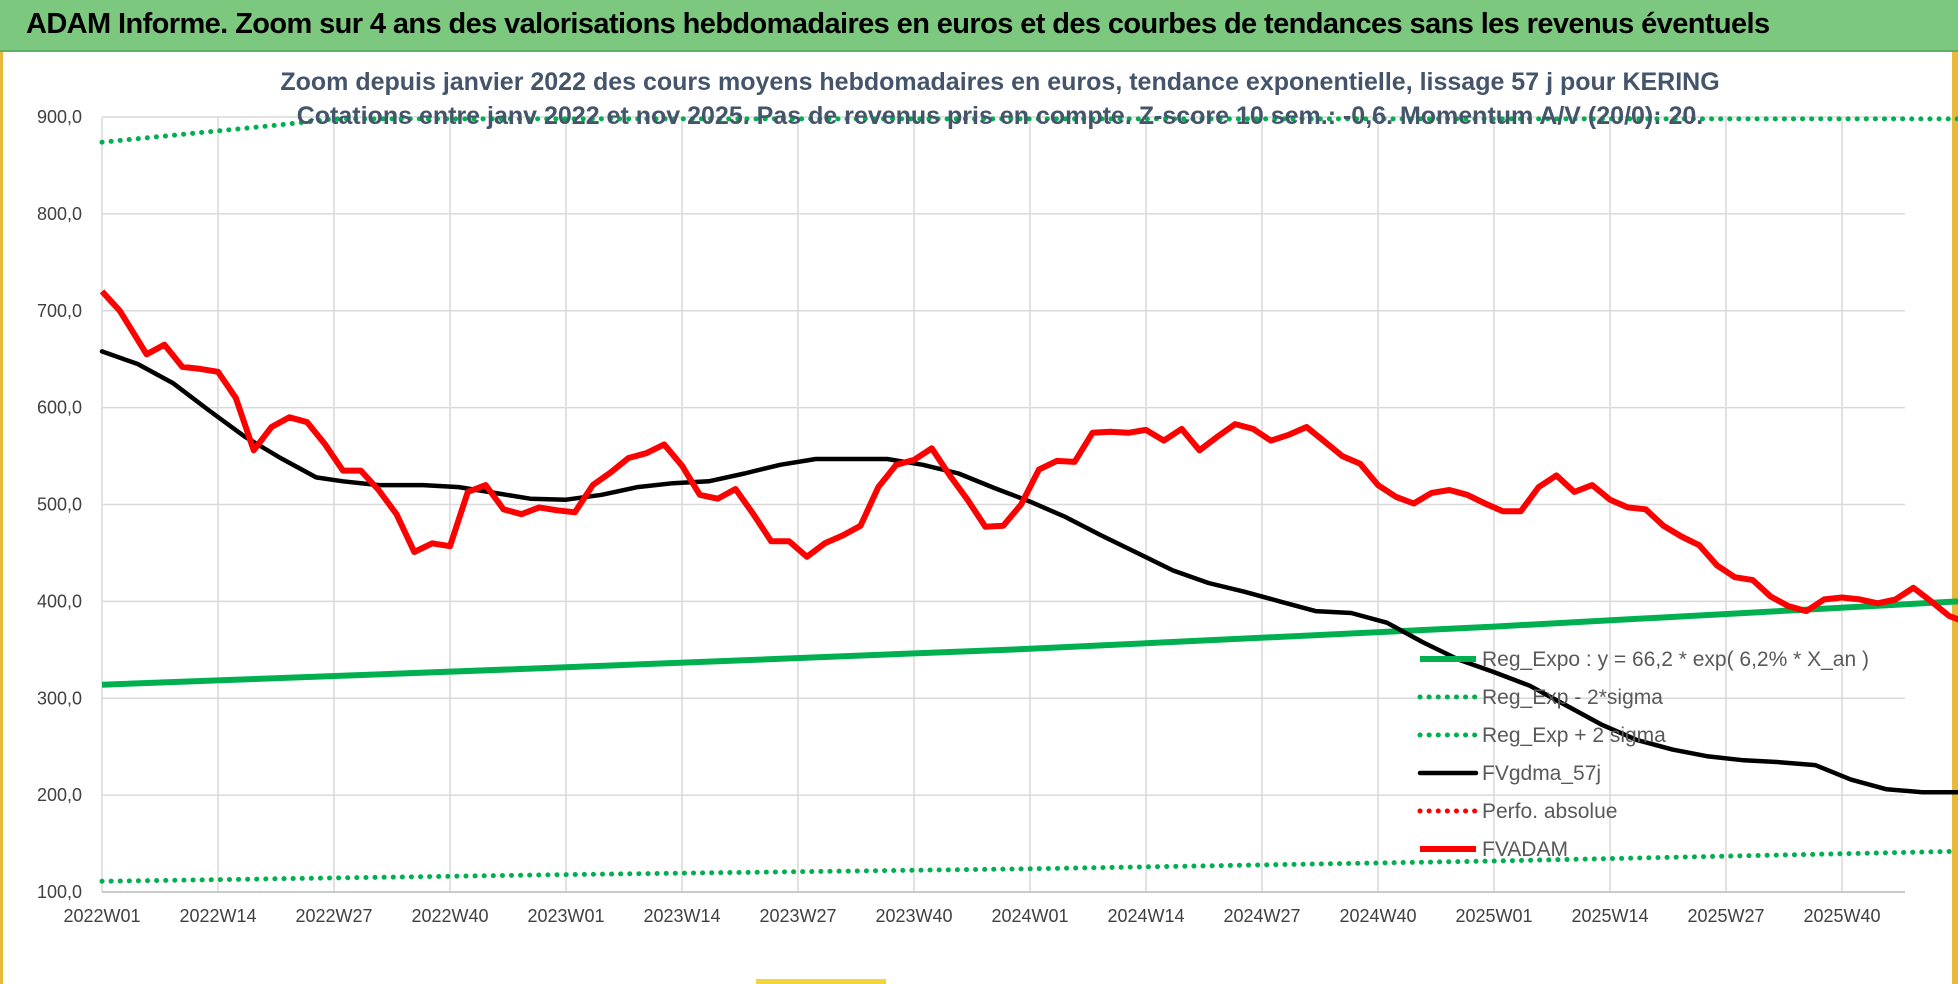 The image size is (1958, 984). Describe the element at coordinates (59, 795) in the screenshot. I see `y-tick-label: 200,0` at that location.